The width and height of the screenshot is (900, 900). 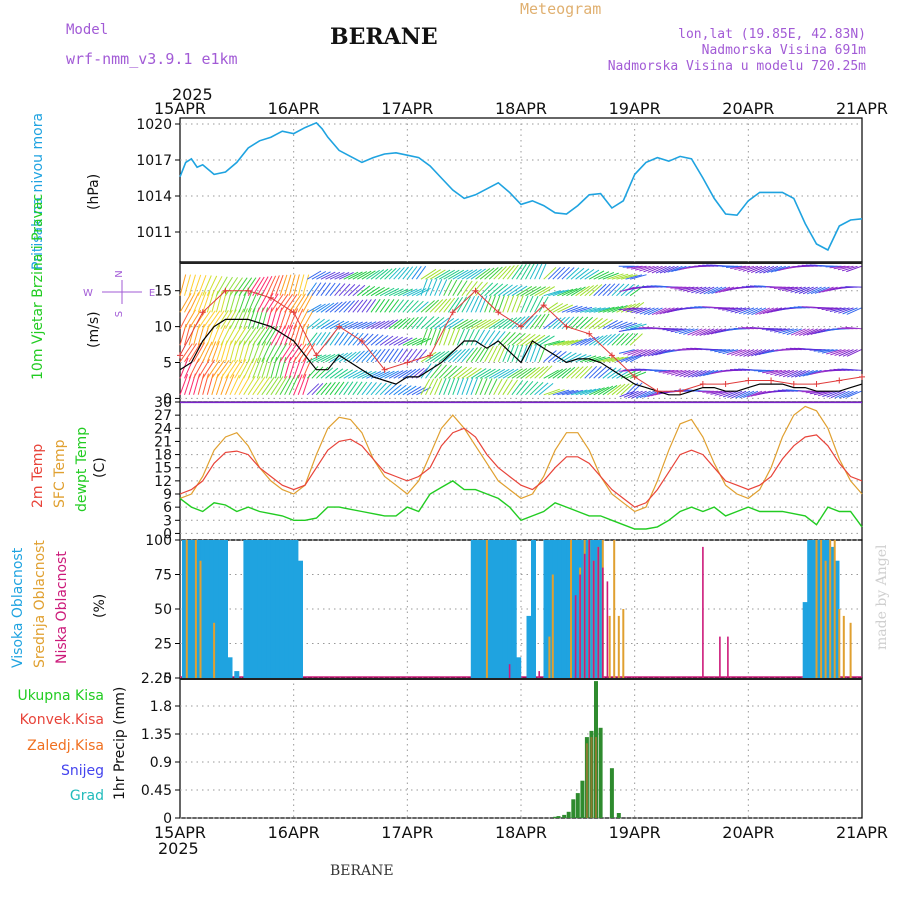 What do you see at coordinates (161, 707) in the screenshot?
I see `y-tick-label: 1.8` at bounding box center [161, 707].